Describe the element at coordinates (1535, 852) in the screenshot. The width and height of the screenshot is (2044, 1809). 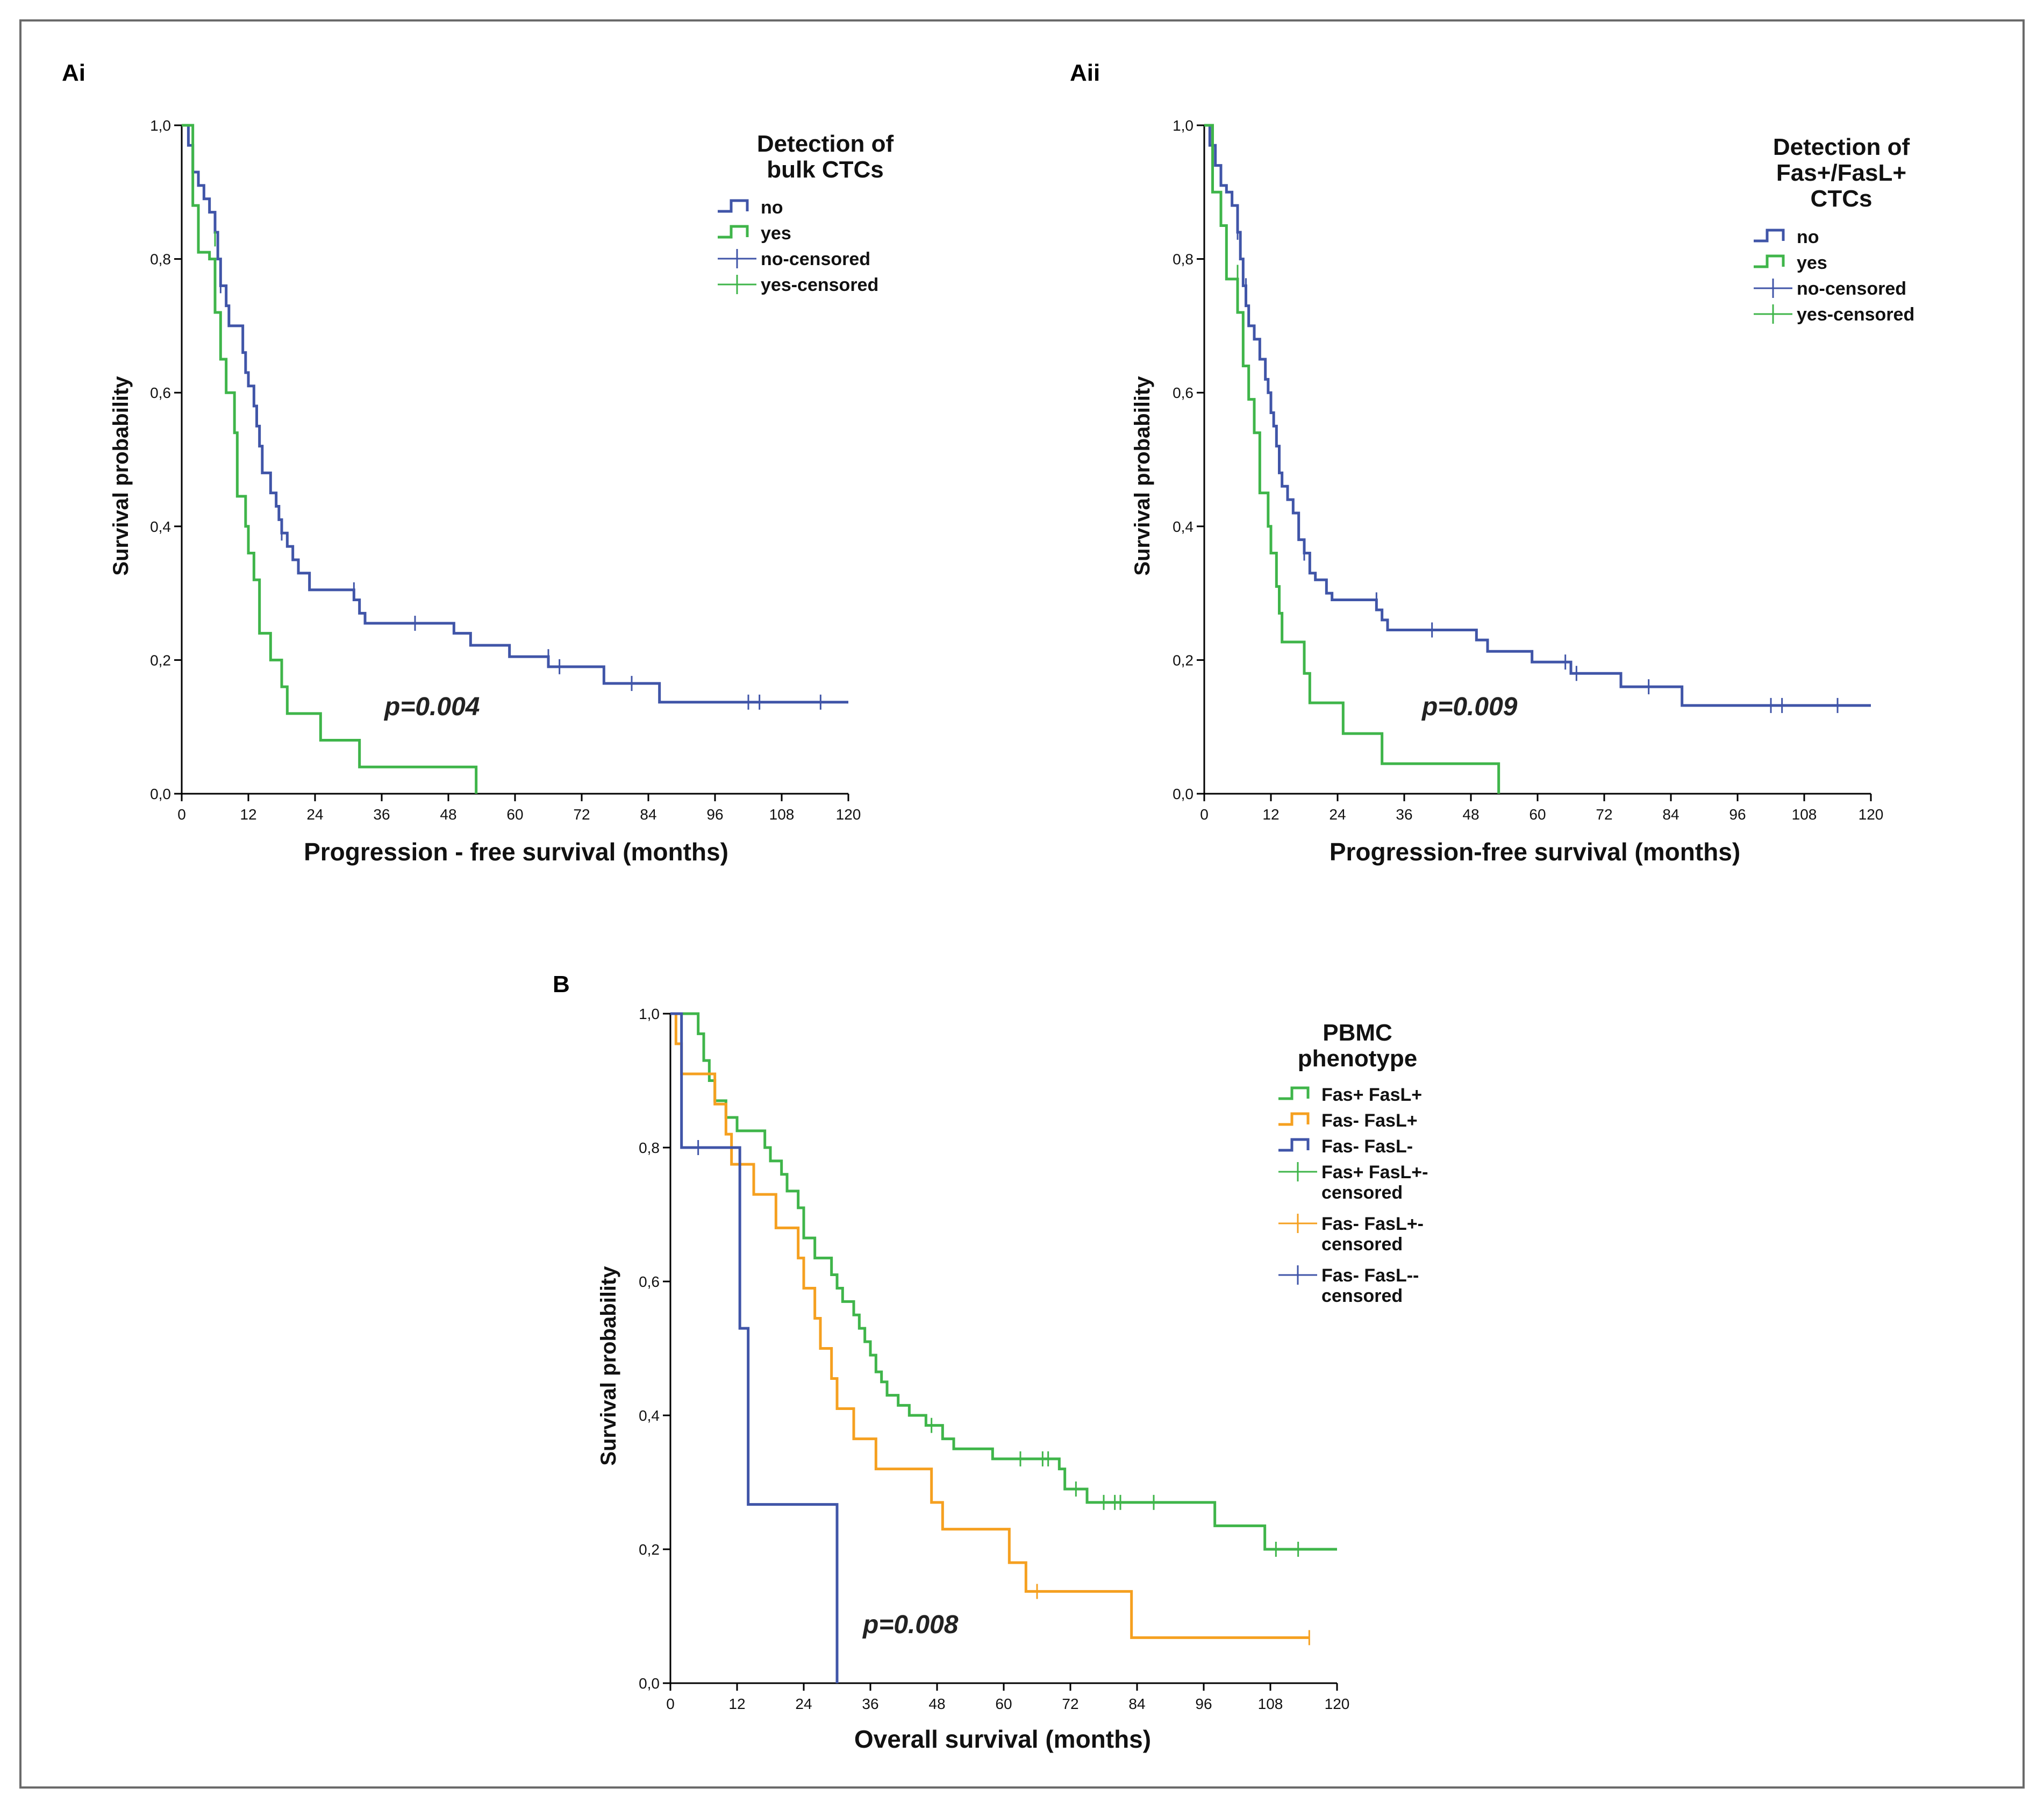
I see `x-axis-title: Progression-free survival (months)` at that location.